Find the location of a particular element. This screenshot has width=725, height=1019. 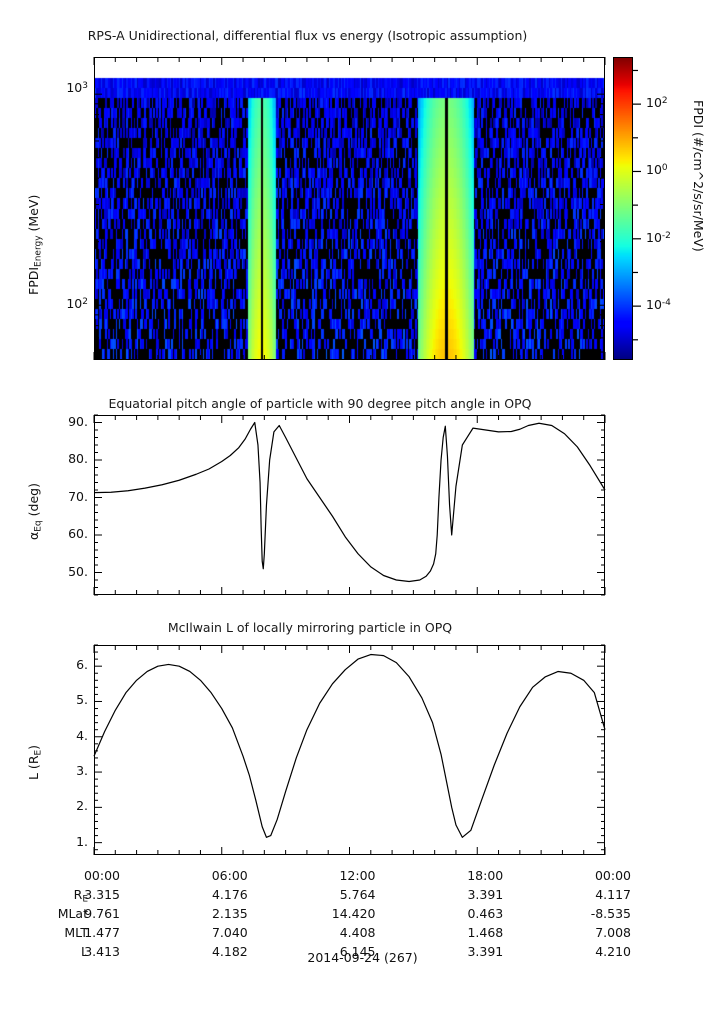

xaxis-ticklabel-3: 18:00 is located at coordinates (485, 875).